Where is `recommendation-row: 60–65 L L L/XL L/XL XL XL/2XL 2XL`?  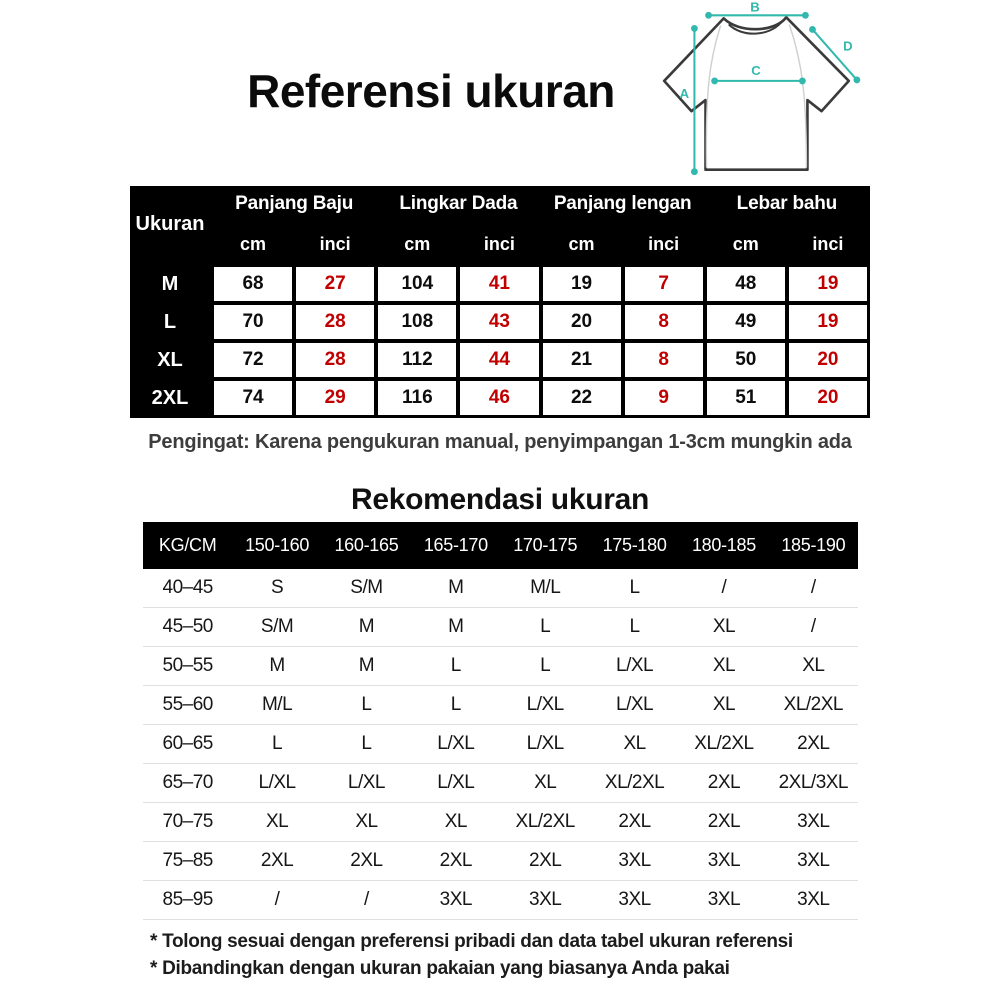 recommendation-row: 60–65 L L L/XL L/XL XL XL/2XL 2XL is located at coordinates (500, 744).